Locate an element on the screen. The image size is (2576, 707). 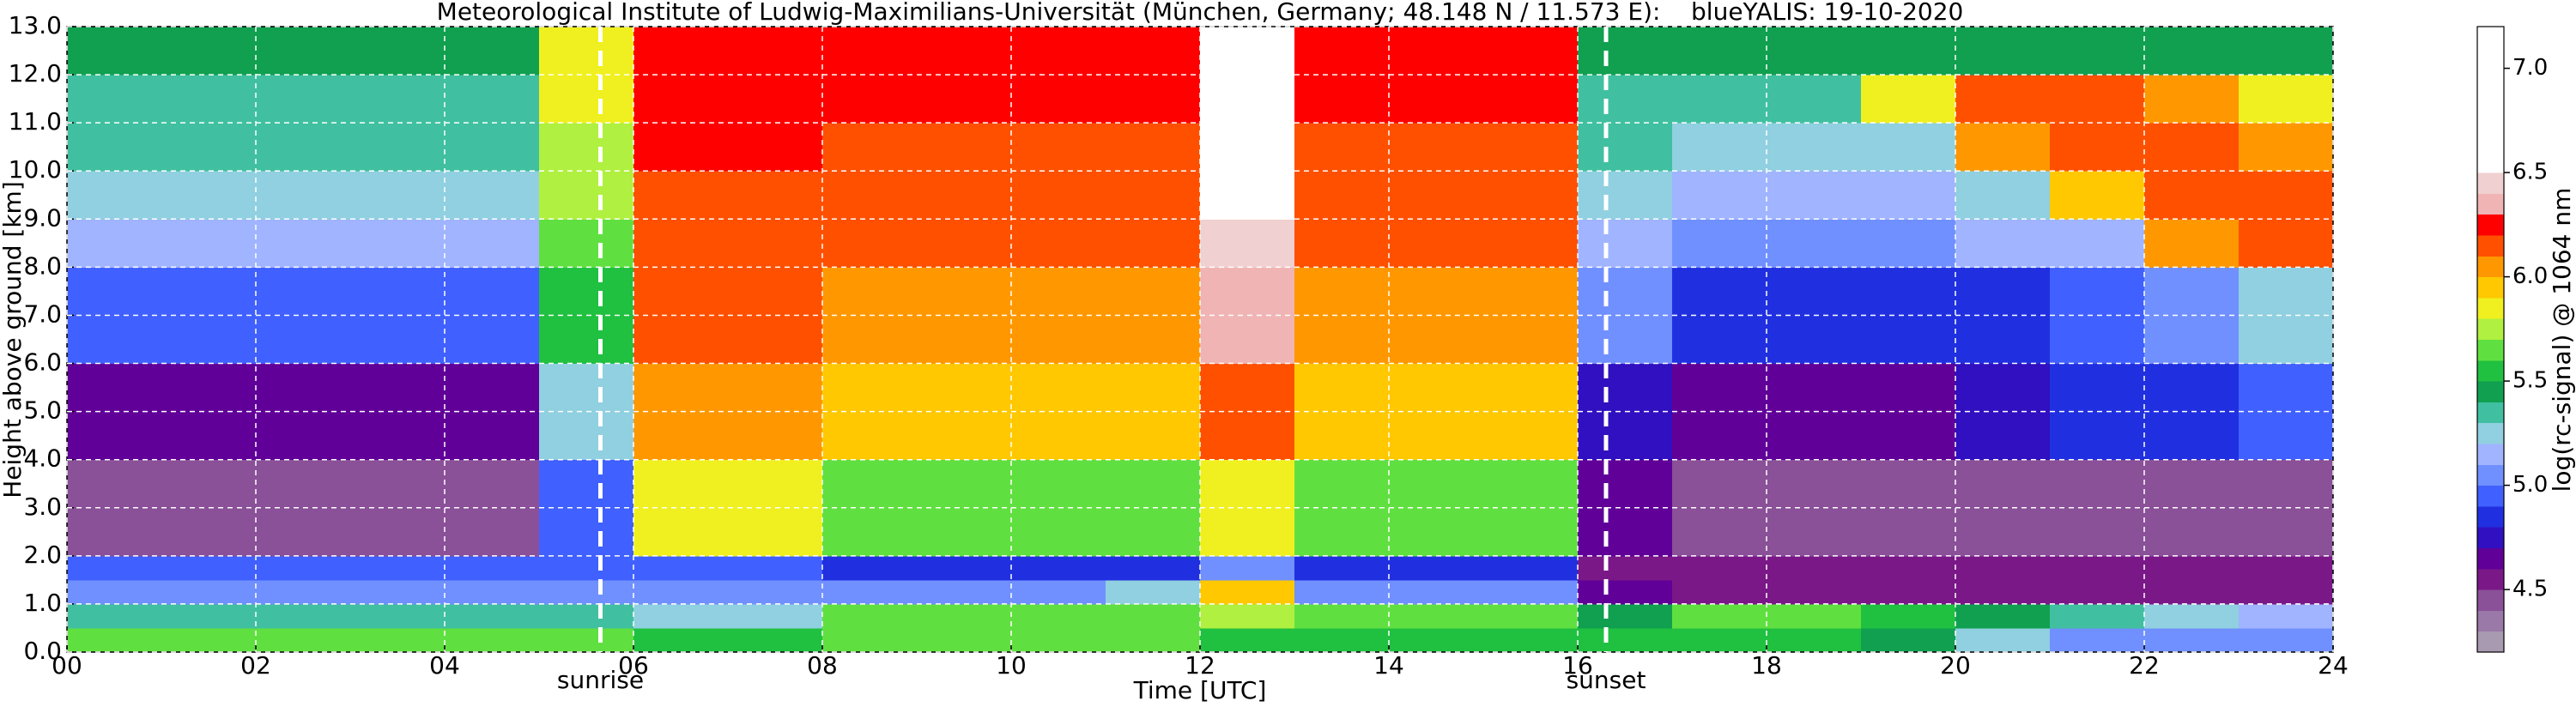
x-tick-label: 22 is located at coordinates (2144, 666).